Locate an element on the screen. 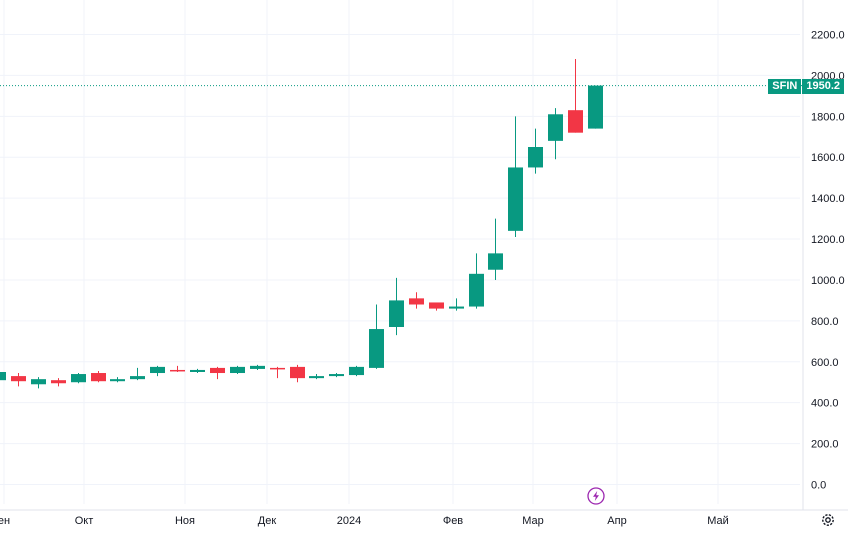 The width and height of the screenshot is (848, 541). x-tick-label: Фев is located at coordinates (453, 521).